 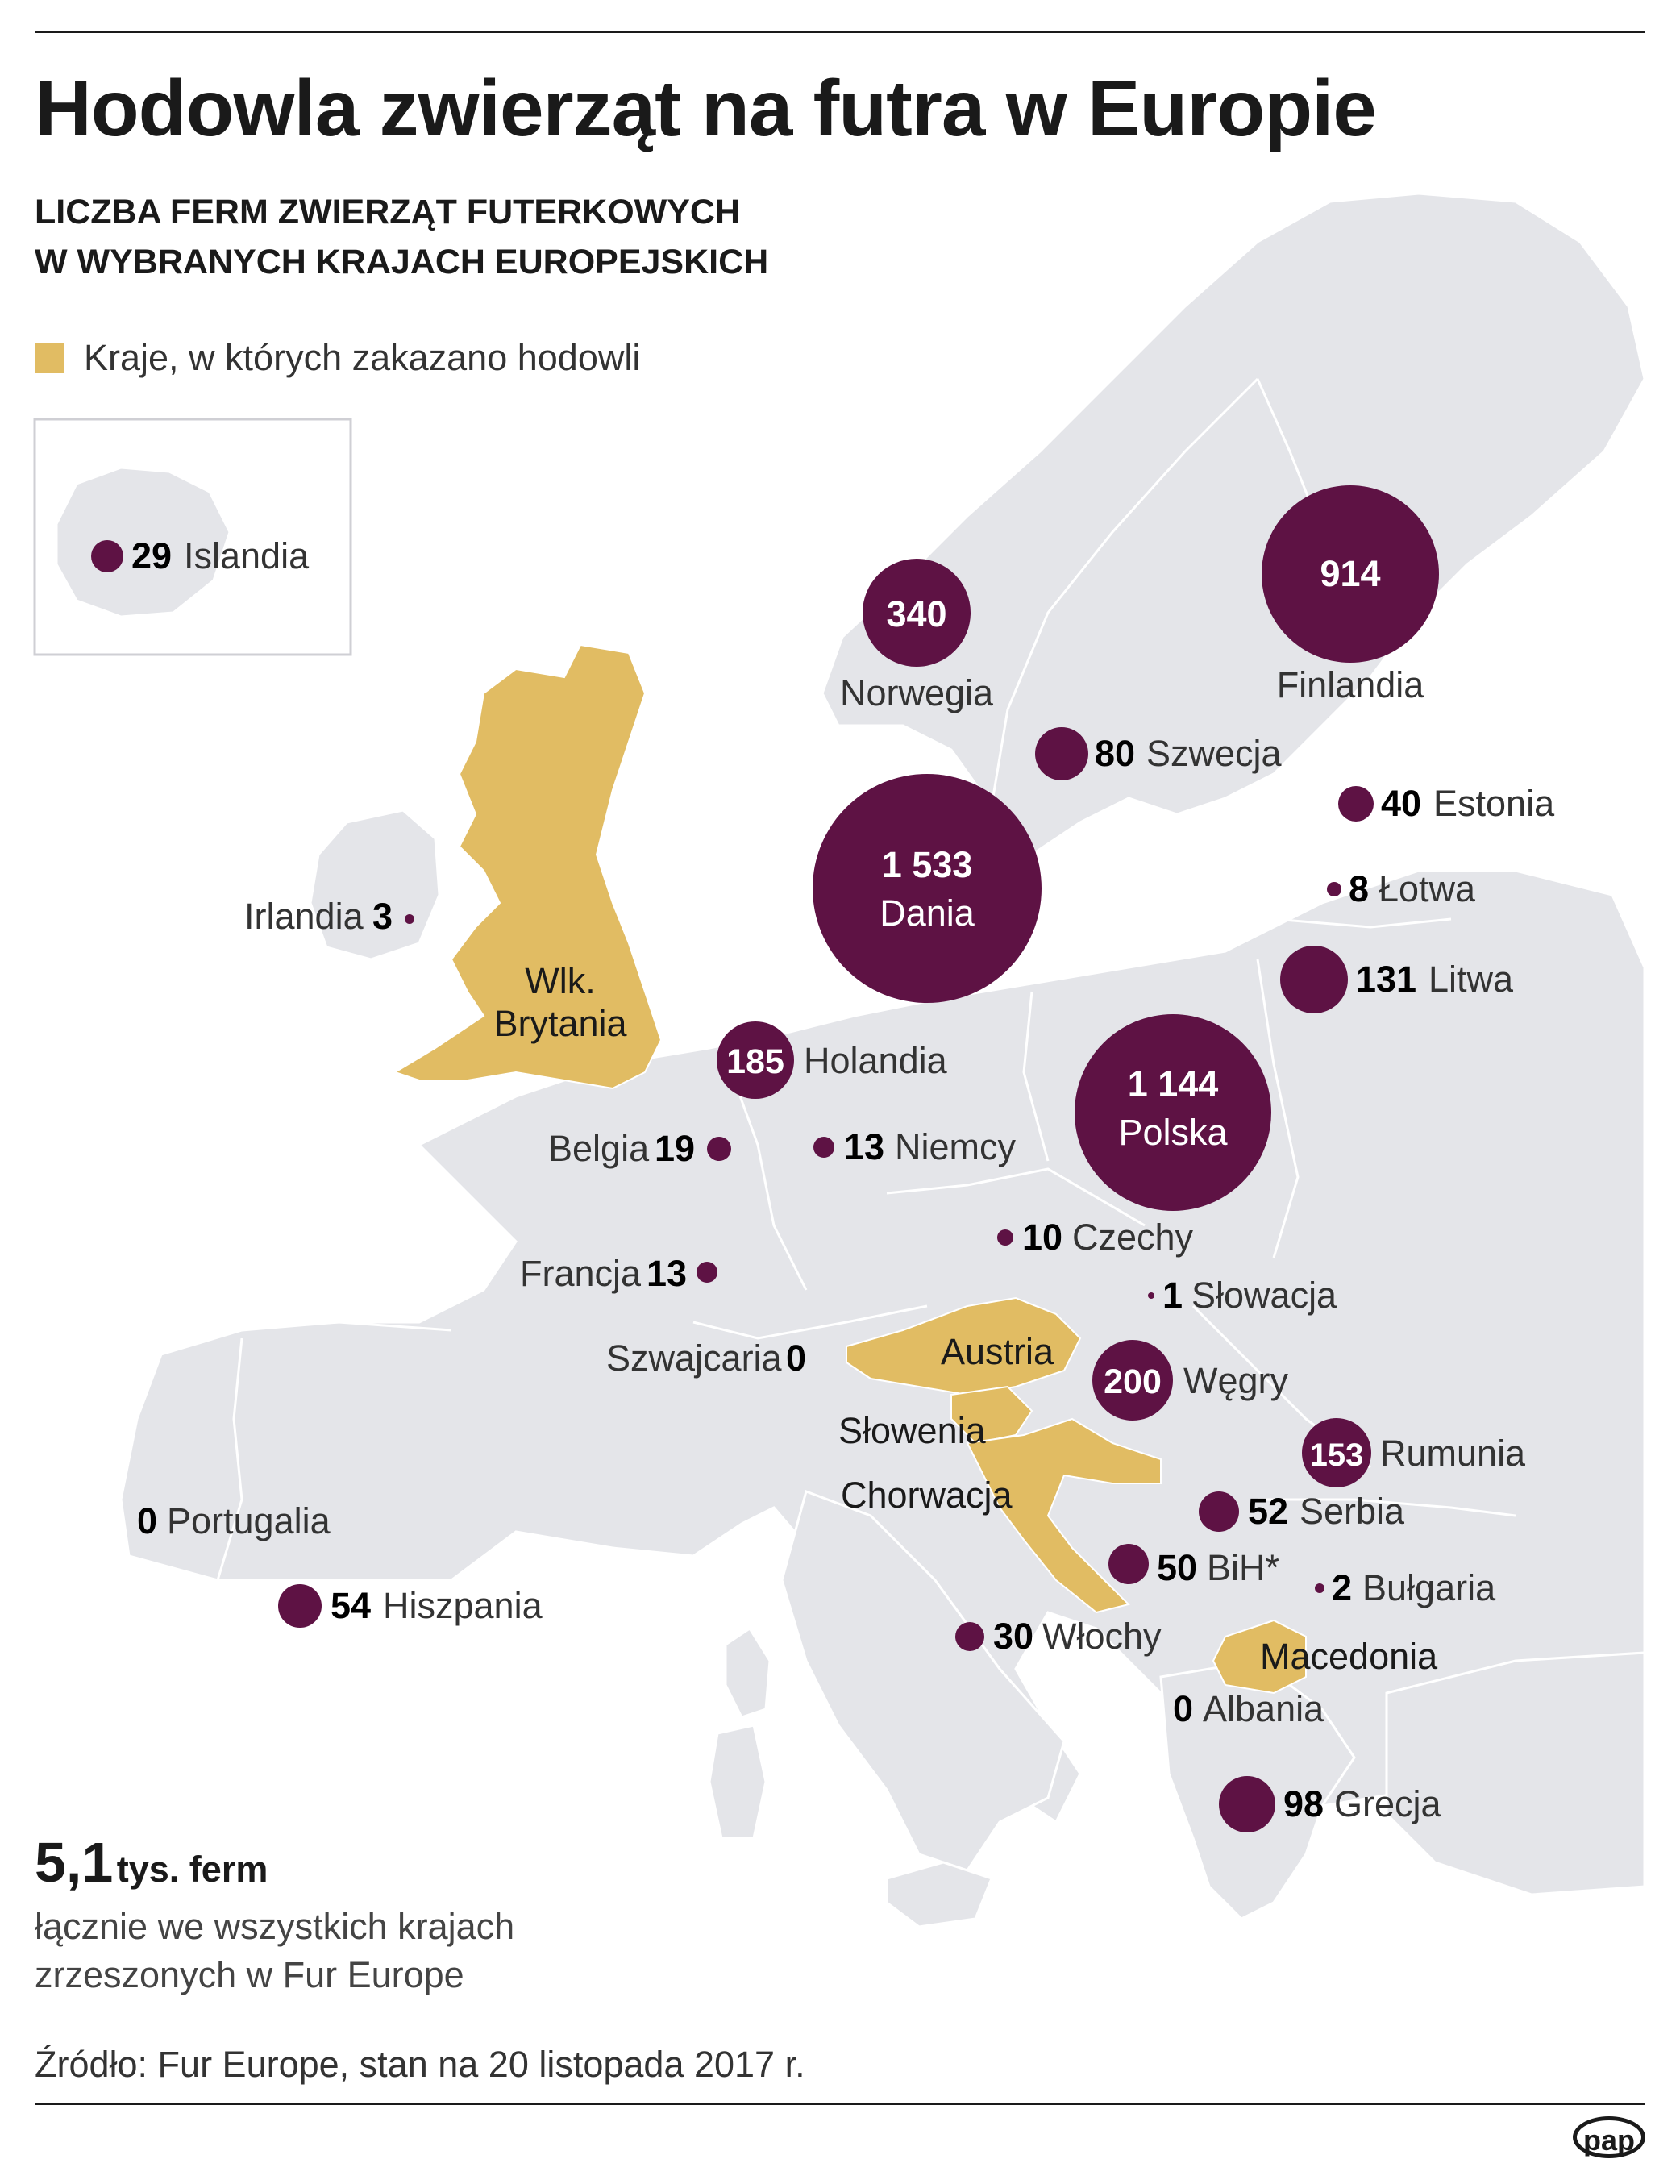 What do you see at coordinates (1609, 2137) in the screenshot?
I see `pap-logo: pap` at bounding box center [1609, 2137].